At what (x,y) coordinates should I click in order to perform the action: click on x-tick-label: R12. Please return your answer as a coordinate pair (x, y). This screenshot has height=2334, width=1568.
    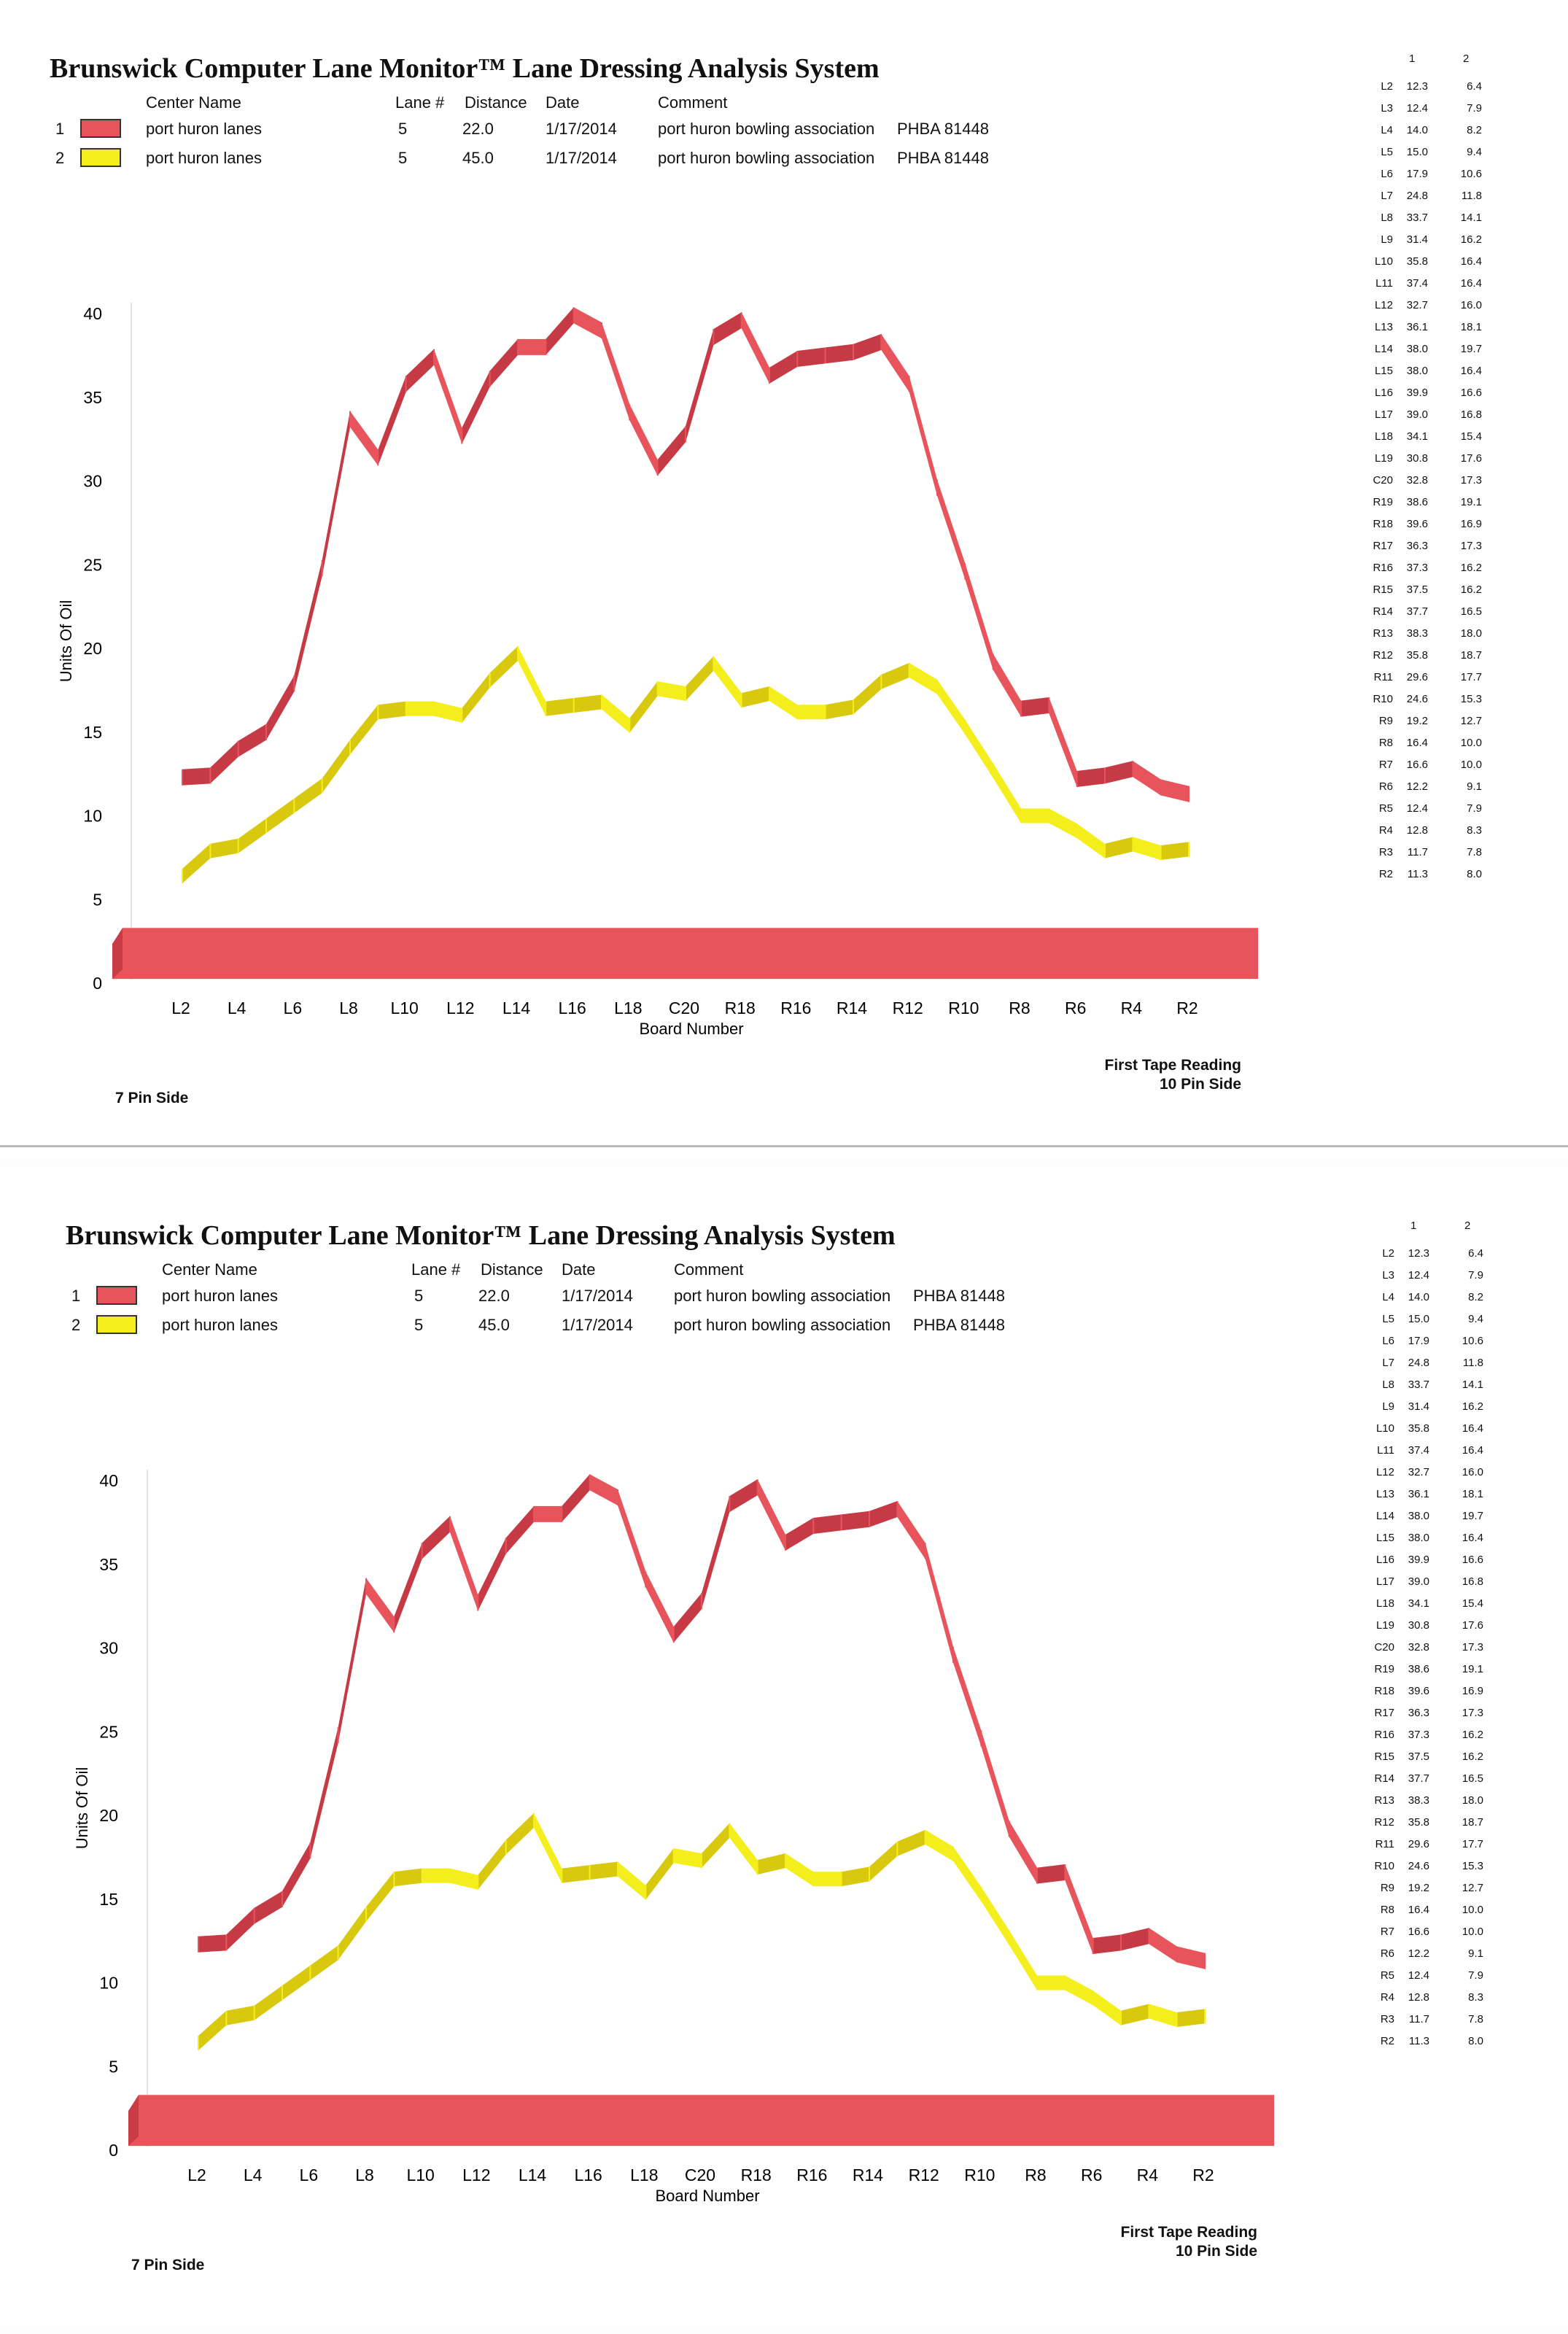
    Looking at the image, I should click on (908, 1008).